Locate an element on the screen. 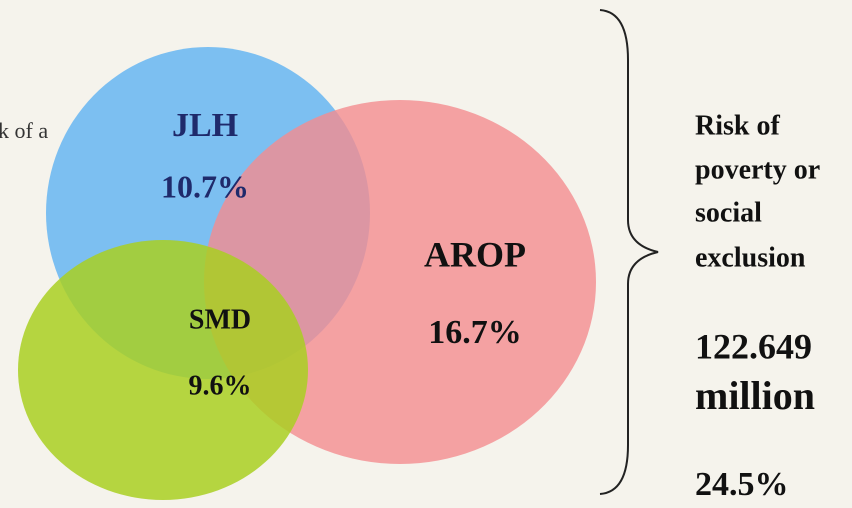 The height and width of the screenshot is (508, 852). summary-title: social is located at coordinates (728, 212).